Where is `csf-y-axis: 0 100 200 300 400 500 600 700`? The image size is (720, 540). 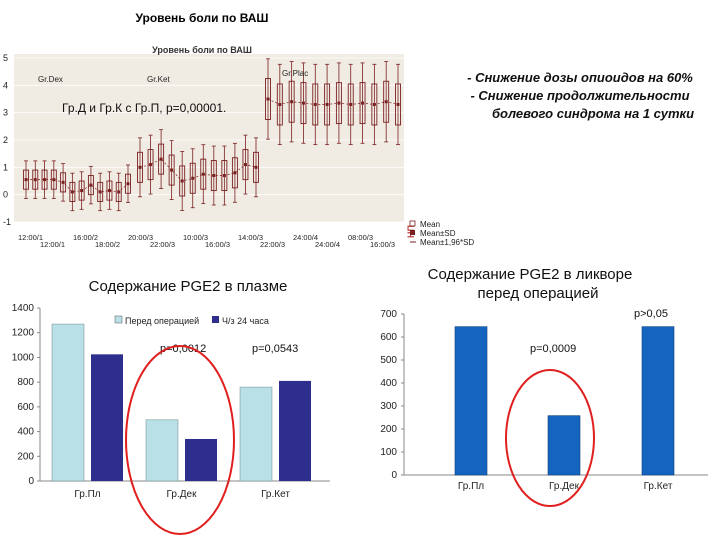 csf-y-axis: 0 100 200 300 400 500 600 700 is located at coordinates (544, 395).